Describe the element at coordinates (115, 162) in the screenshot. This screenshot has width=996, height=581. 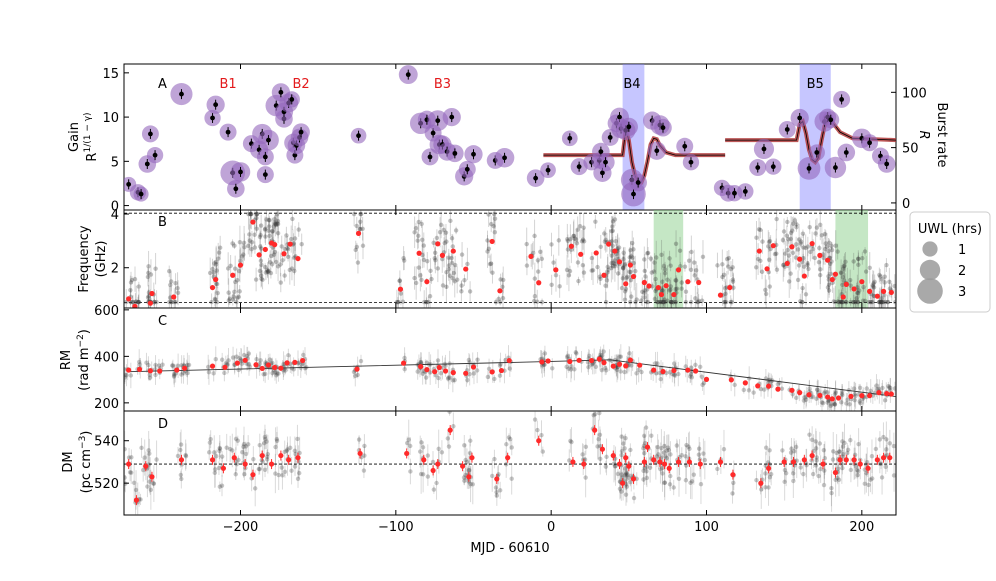
I see `y-tick-label: 5` at that location.